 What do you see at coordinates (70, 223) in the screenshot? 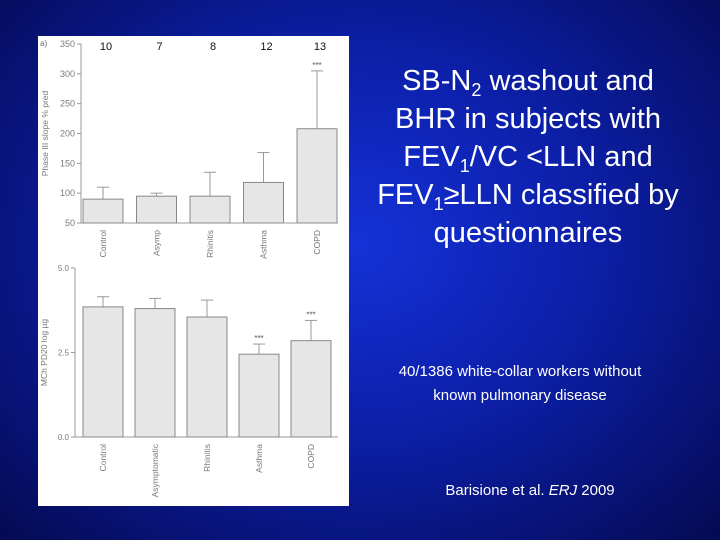
I see `y-tick-label: 50` at bounding box center [70, 223].